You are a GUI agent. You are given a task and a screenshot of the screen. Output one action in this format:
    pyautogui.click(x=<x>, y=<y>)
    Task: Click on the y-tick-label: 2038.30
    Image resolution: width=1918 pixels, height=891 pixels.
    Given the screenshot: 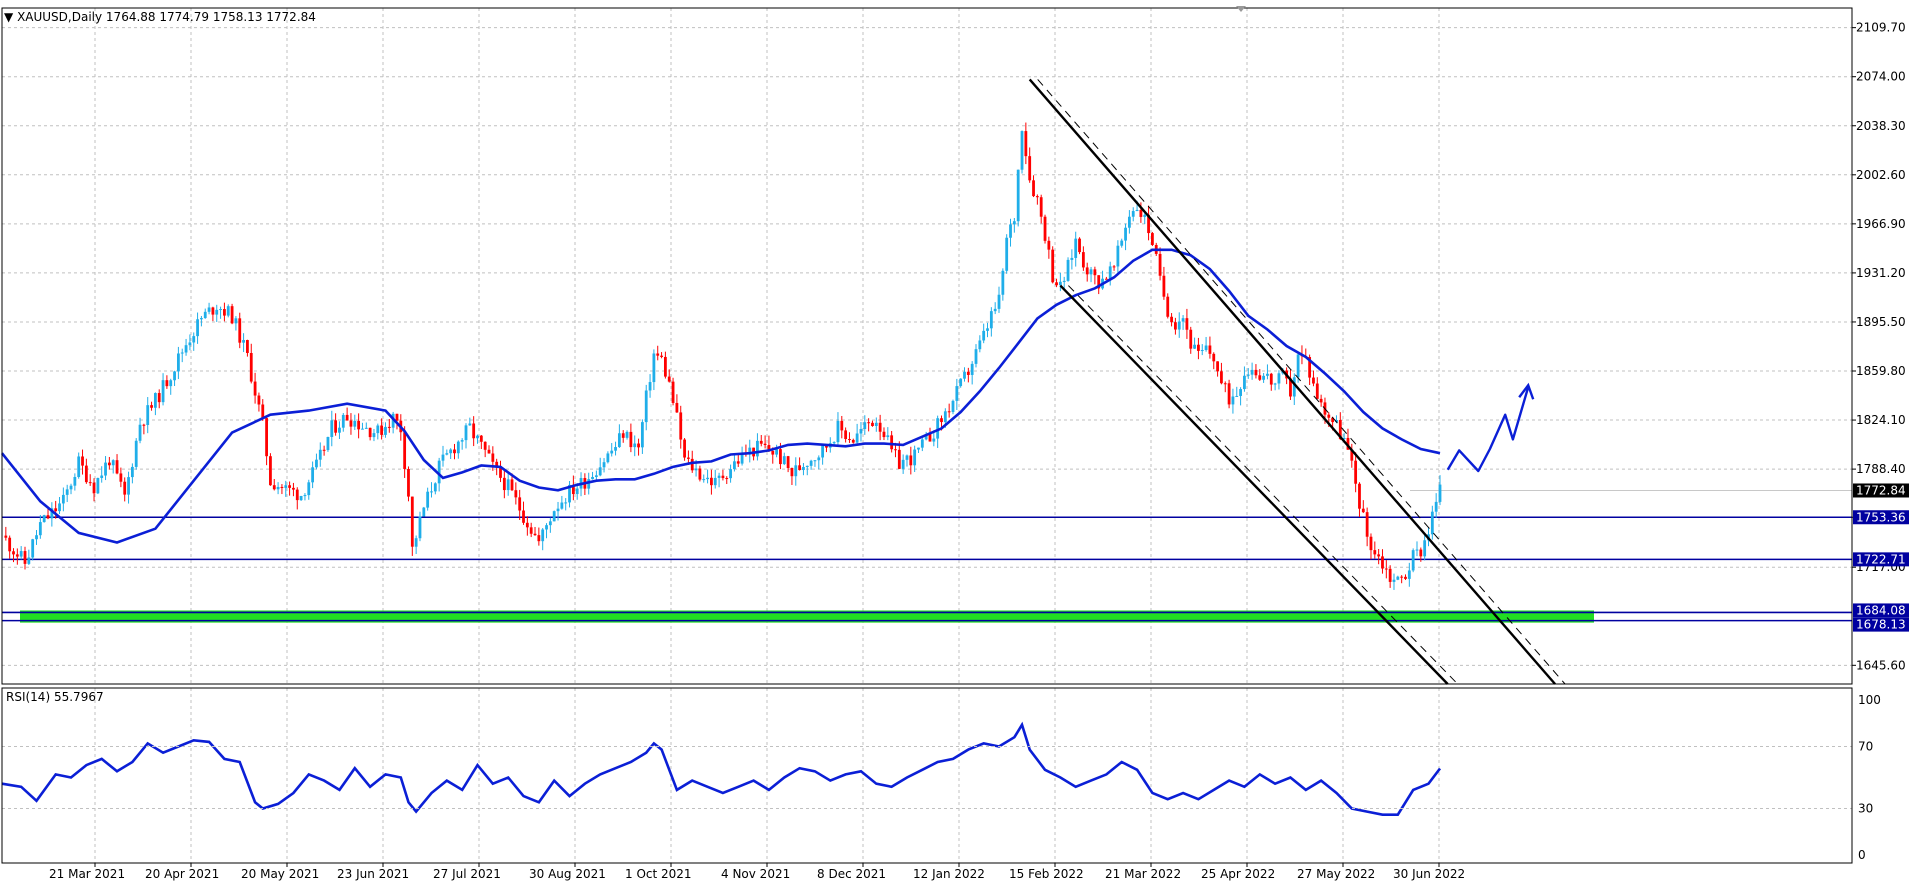 What is the action you would take?
    pyautogui.click(x=1881, y=126)
    